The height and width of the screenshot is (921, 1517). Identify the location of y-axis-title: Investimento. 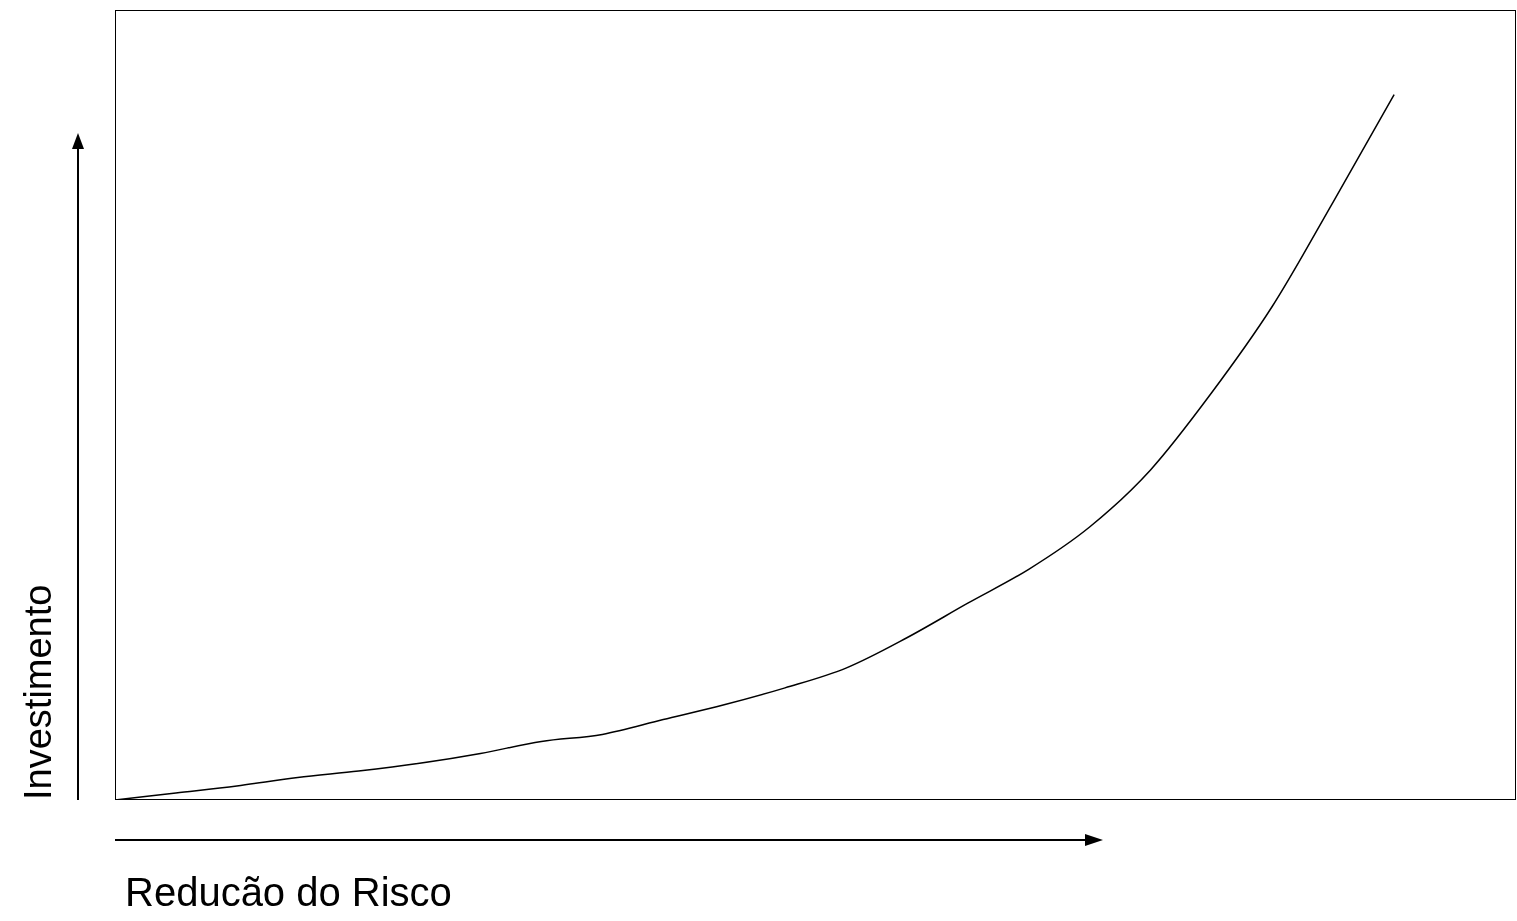
(38, 692).